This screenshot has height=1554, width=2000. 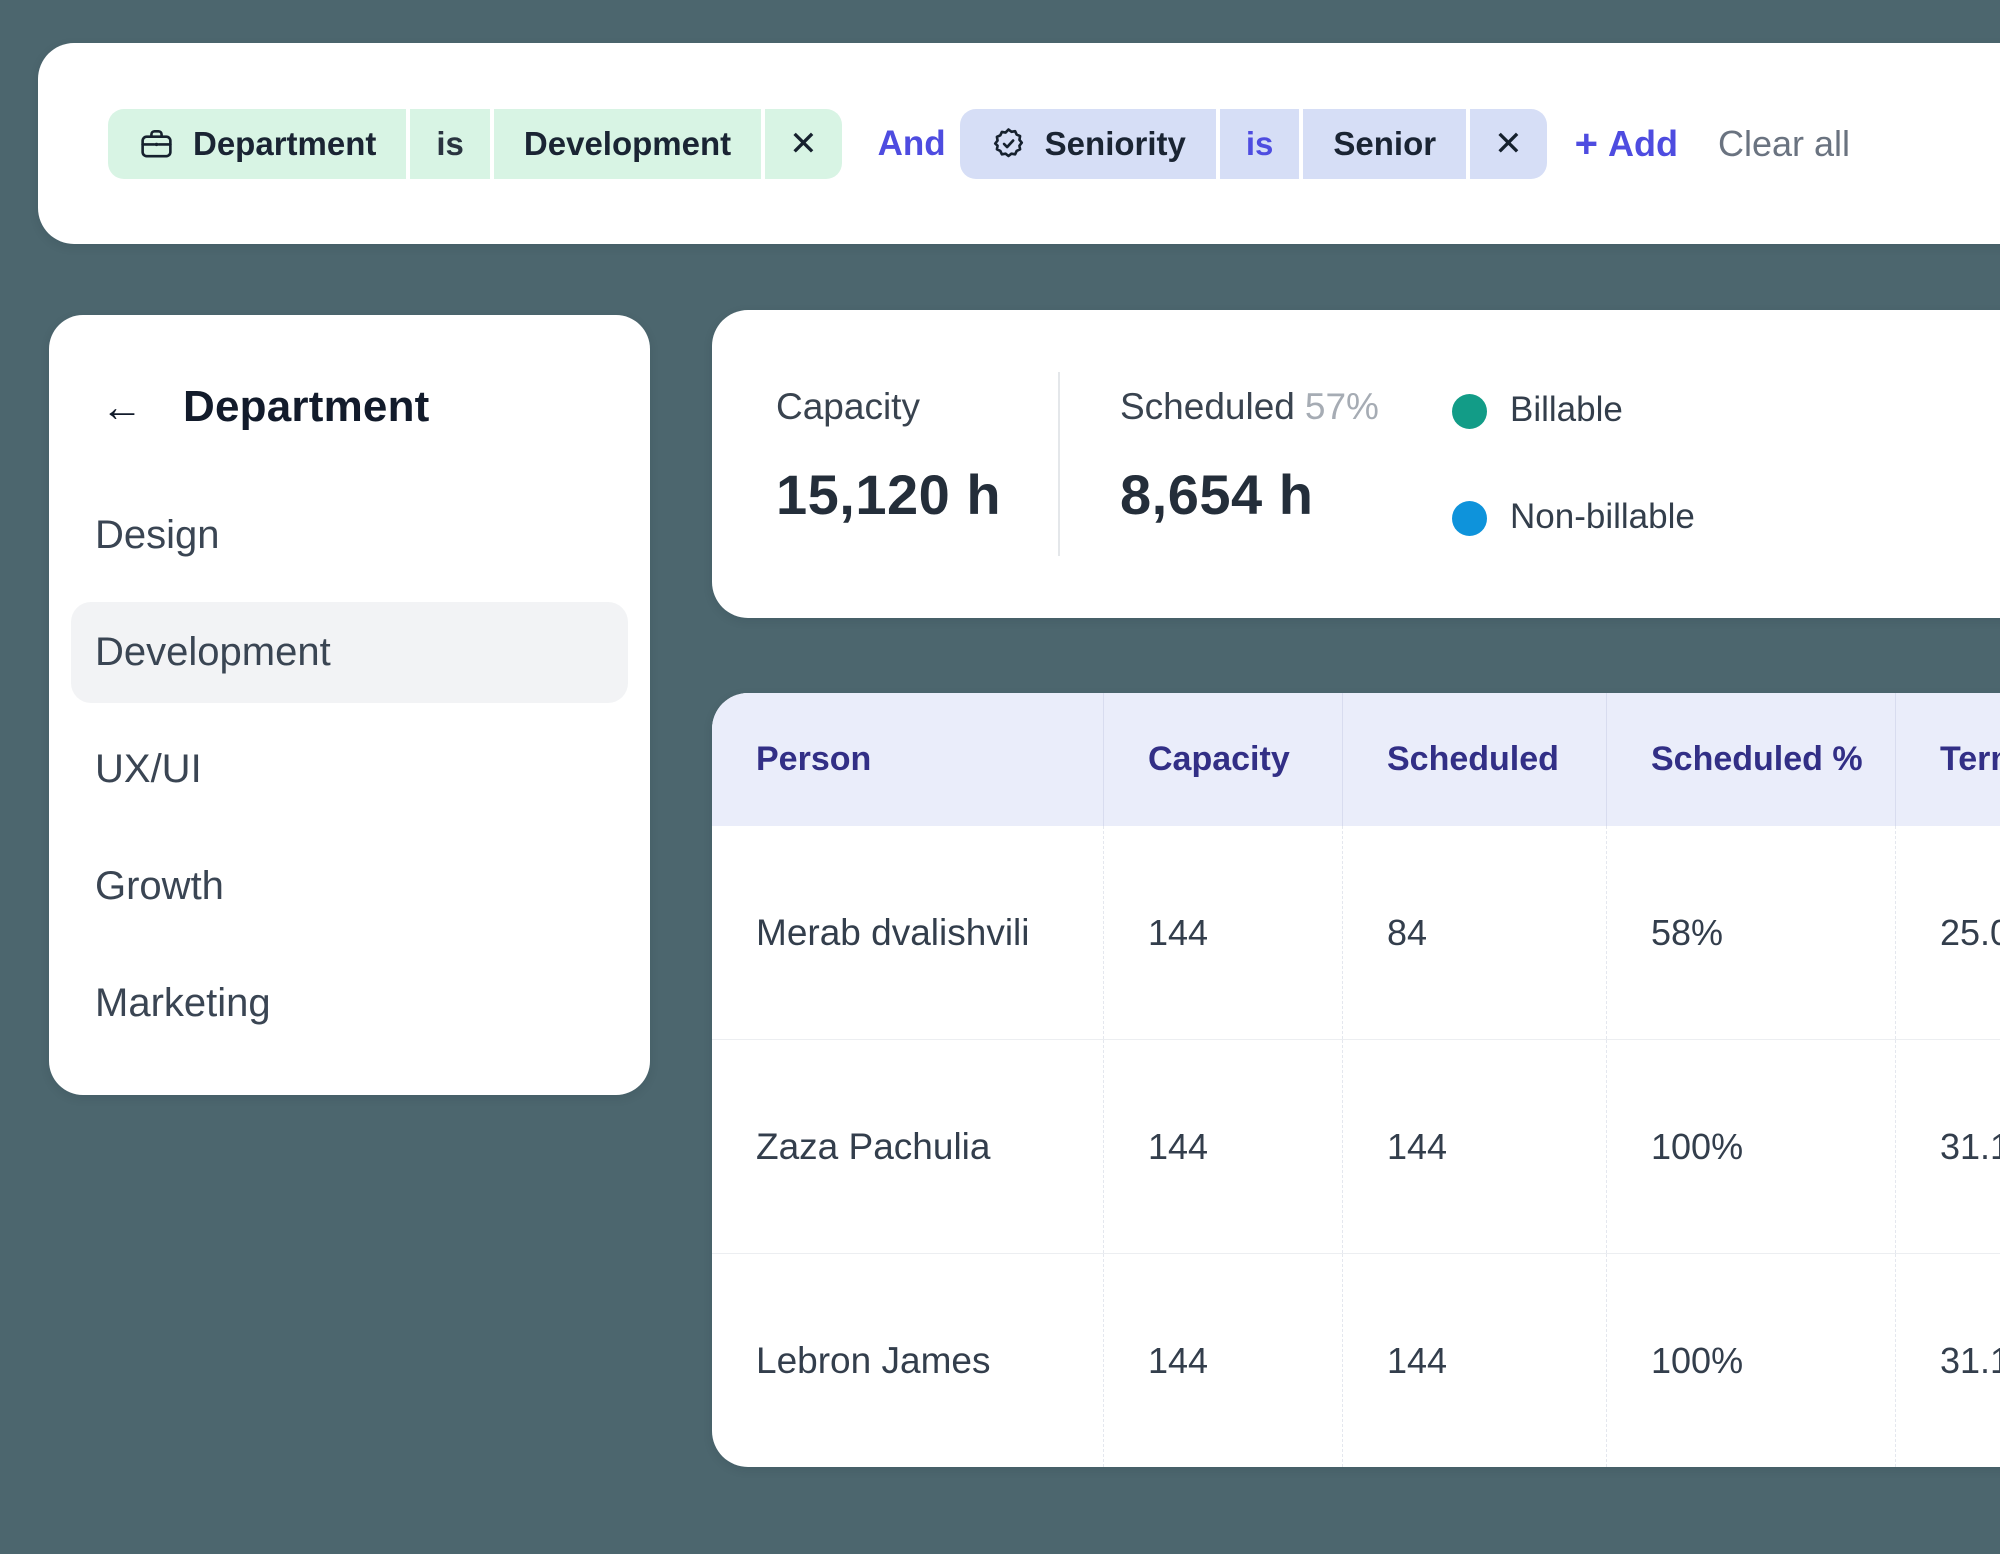 I want to click on person-name: Lebron James, so click(x=873, y=1360).